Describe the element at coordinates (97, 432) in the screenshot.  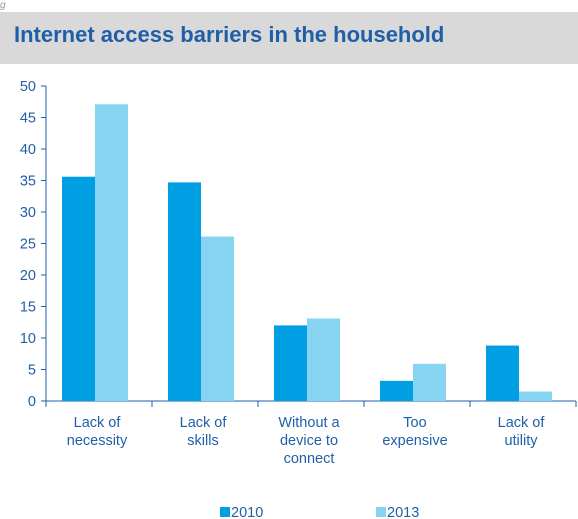
I see `x-category-label: Lack of necessity` at that location.